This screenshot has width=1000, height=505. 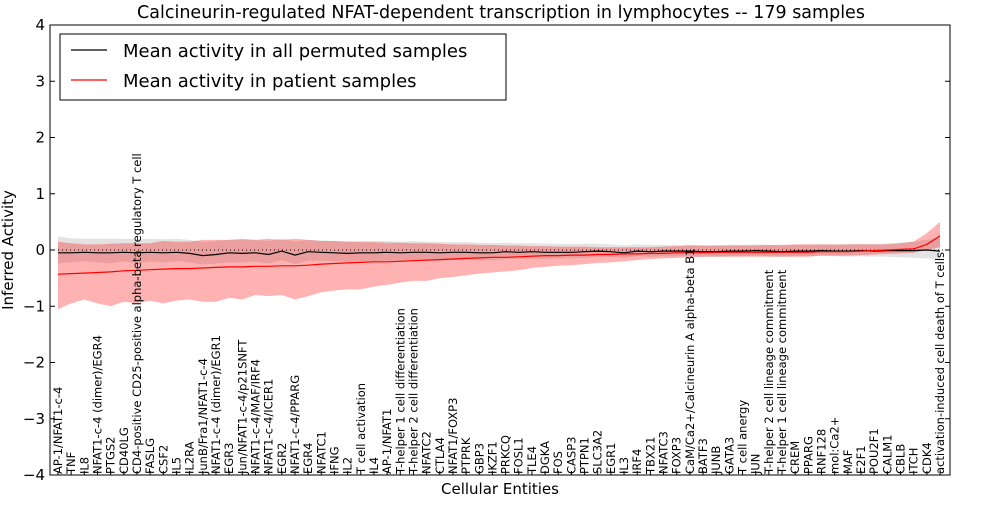 What do you see at coordinates (901, 459) in the screenshot?
I see `x-tick-label: CBLB` at bounding box center [901, 459].